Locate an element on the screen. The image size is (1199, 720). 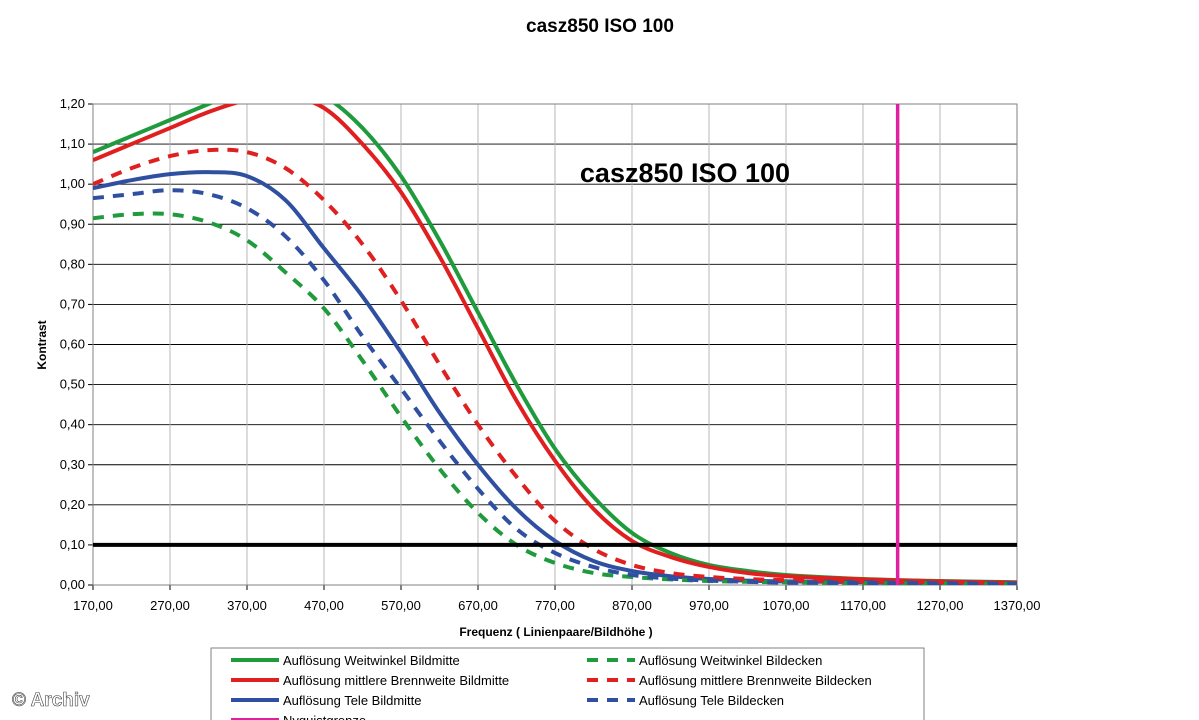
x-tick-label: 670,00 is located at coordinates (478, 605).